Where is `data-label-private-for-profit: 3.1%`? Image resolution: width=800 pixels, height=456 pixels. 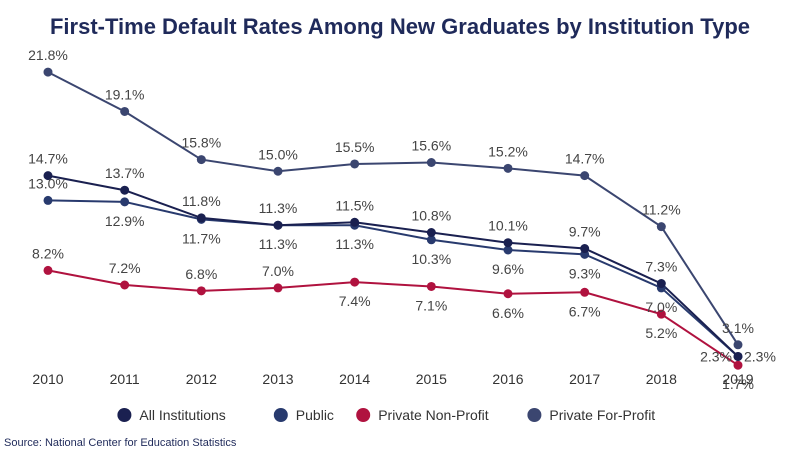 data-label-private-for-profit: 3.1% is located at coordinates (738, 328).